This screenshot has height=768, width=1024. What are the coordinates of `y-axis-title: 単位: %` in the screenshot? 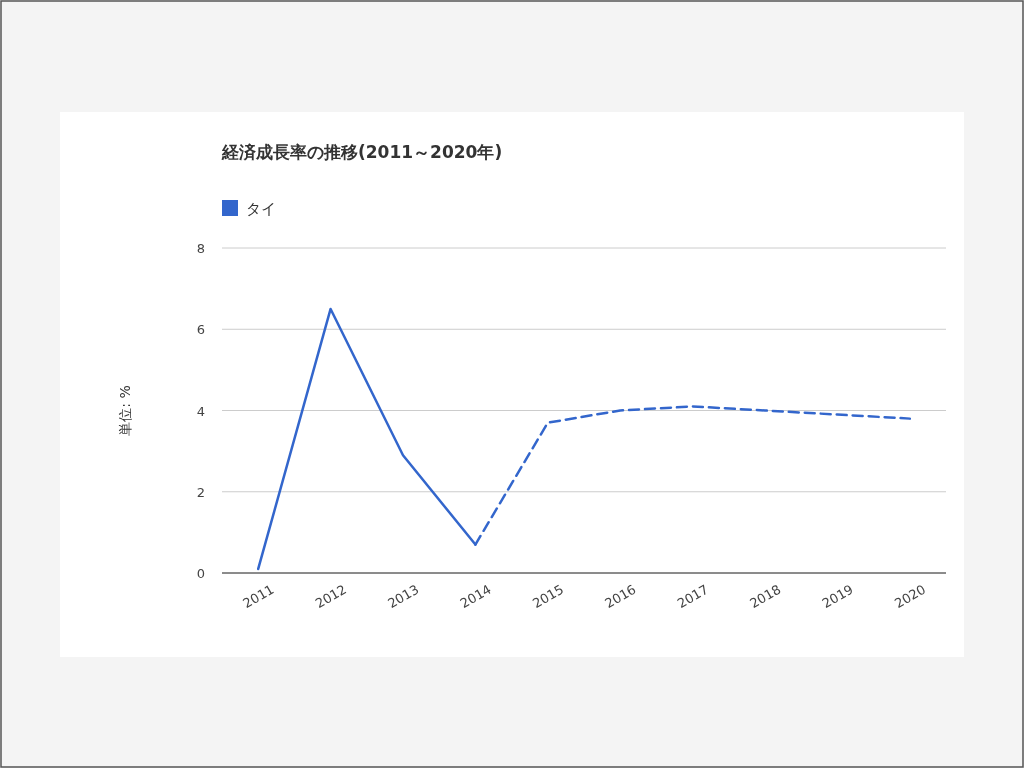 It's located at (125, 410).